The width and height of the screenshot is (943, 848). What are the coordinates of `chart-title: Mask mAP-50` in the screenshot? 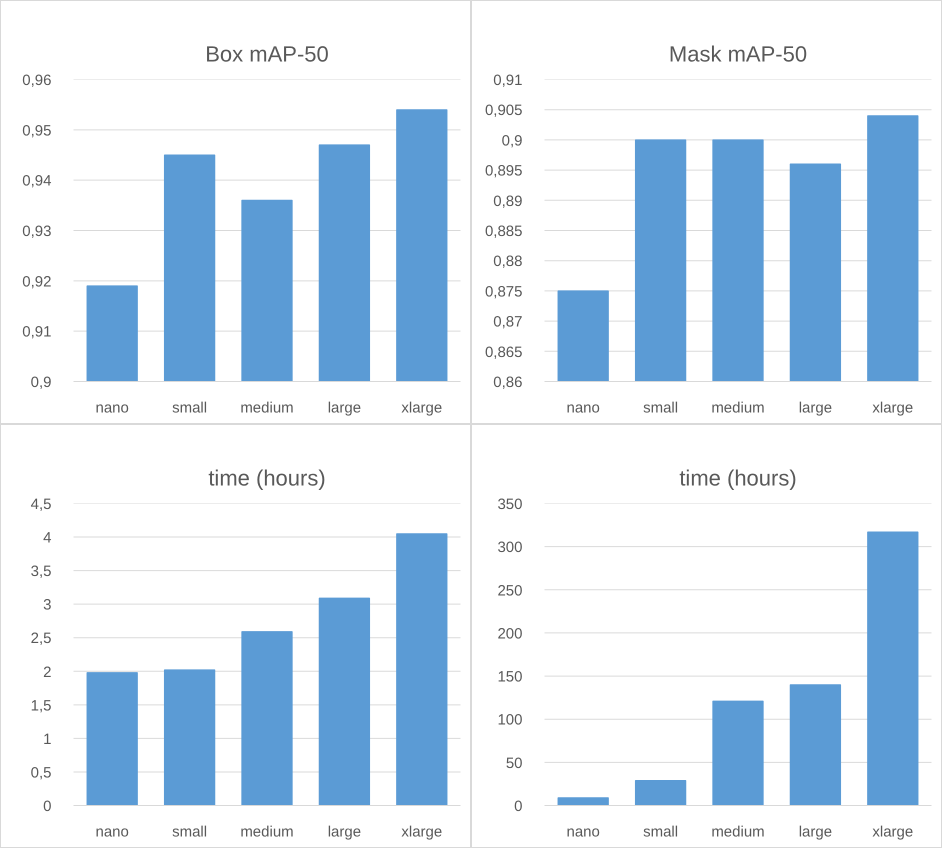 It's located at (738, 54).